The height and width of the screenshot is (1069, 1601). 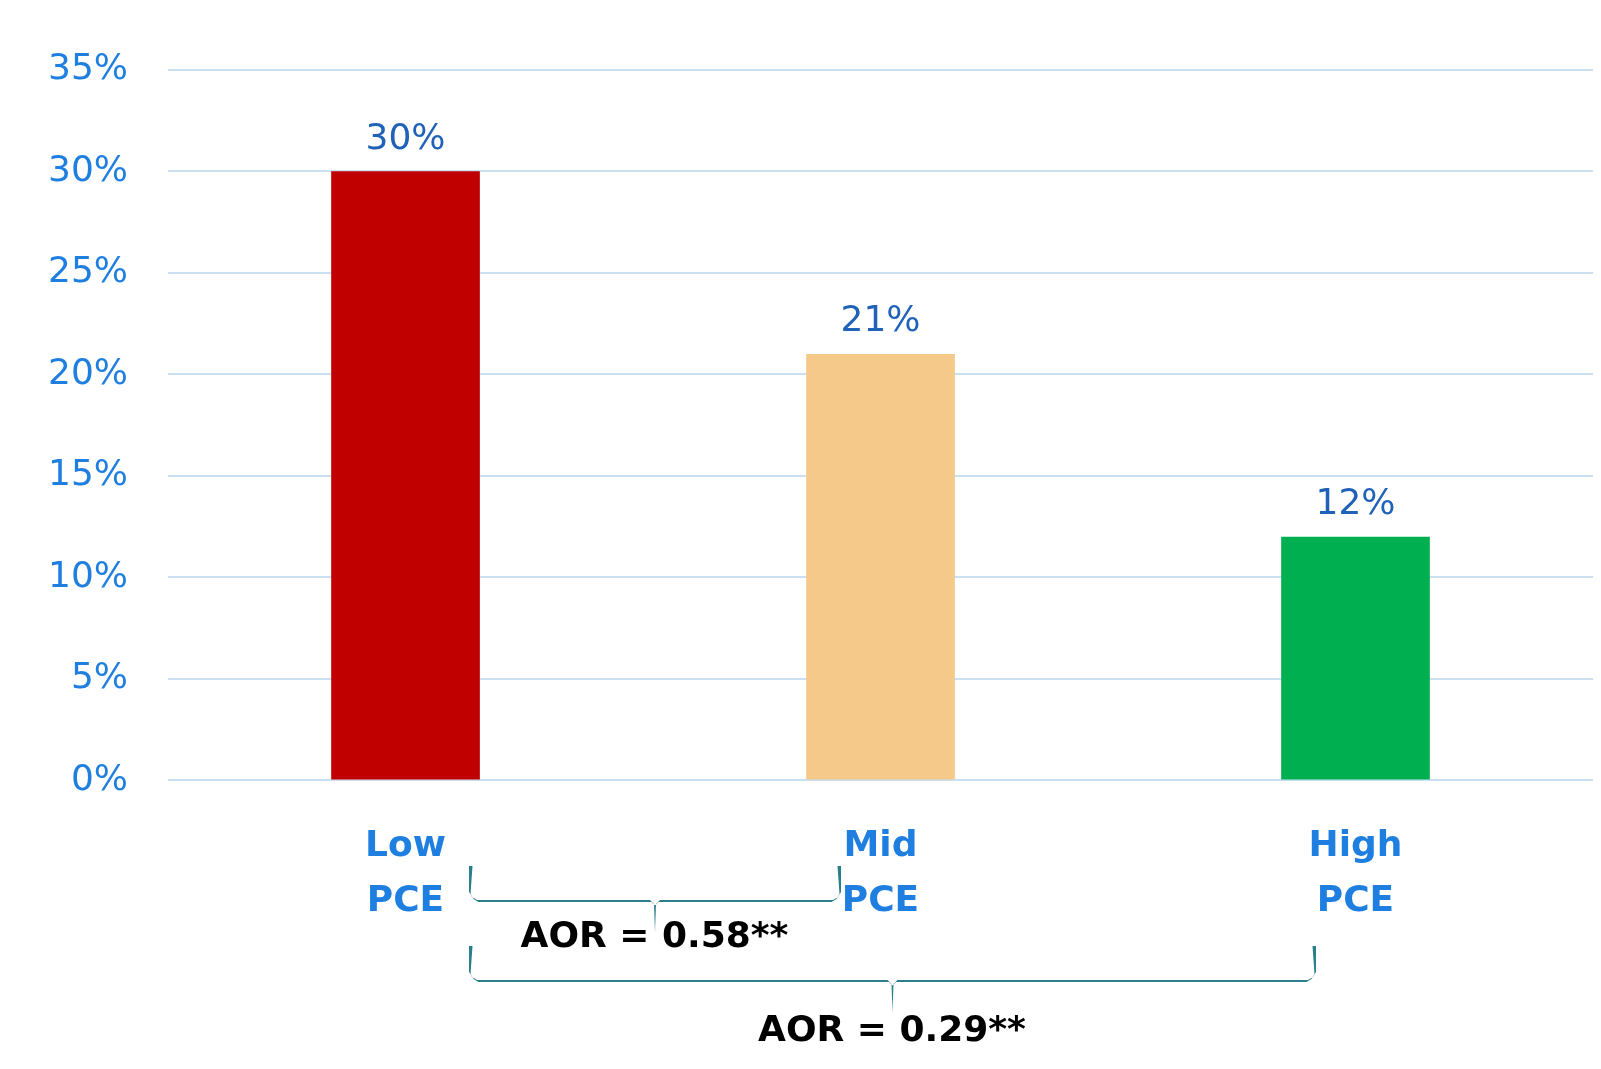 I want to click on text: AOR = 0.29**, so click(x=892, y=1028).